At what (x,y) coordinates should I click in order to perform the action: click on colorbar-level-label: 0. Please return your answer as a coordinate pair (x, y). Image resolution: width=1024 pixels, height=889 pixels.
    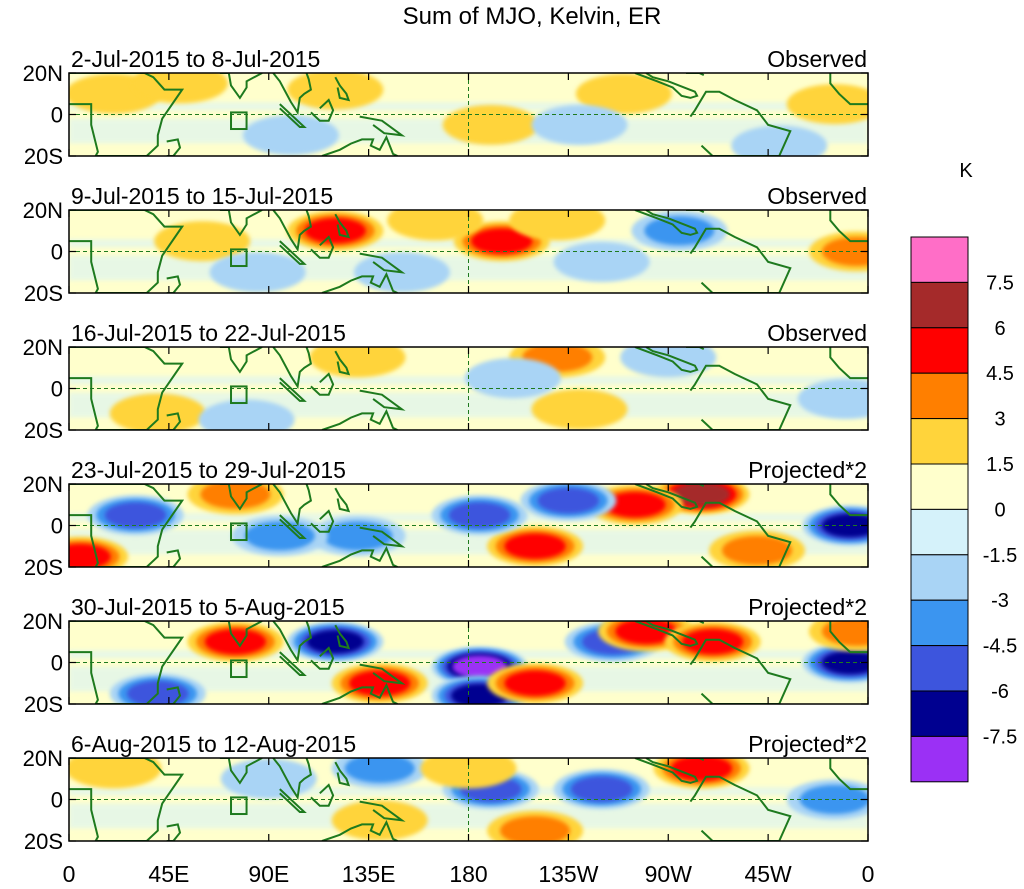
    Looking at the image, I should click on (999, 510).